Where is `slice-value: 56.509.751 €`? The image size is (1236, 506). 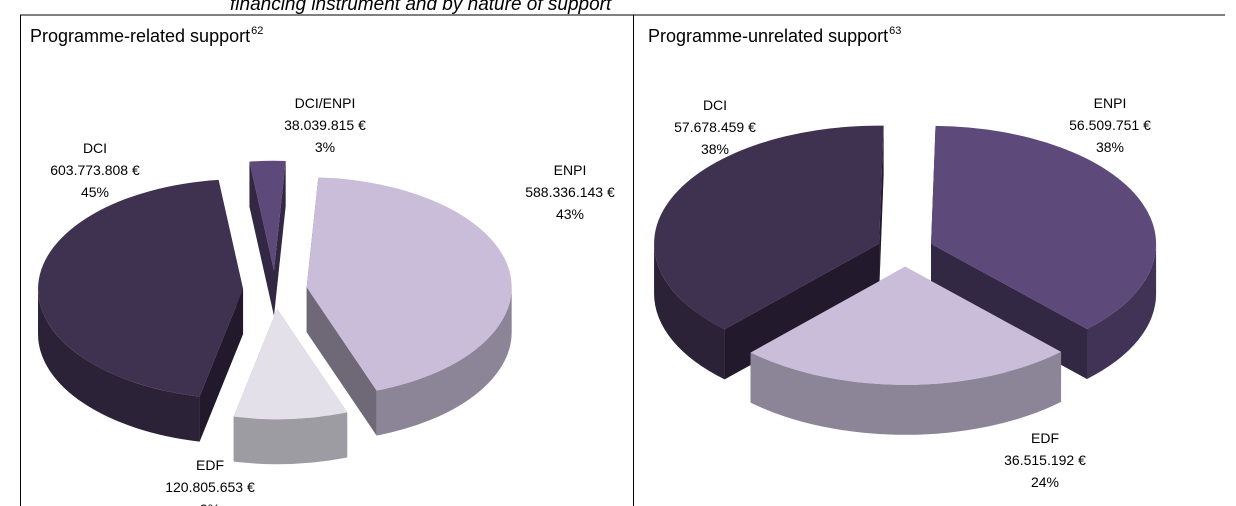
slice-value: 56.509.751 € is located at coordinates (1110, 125).